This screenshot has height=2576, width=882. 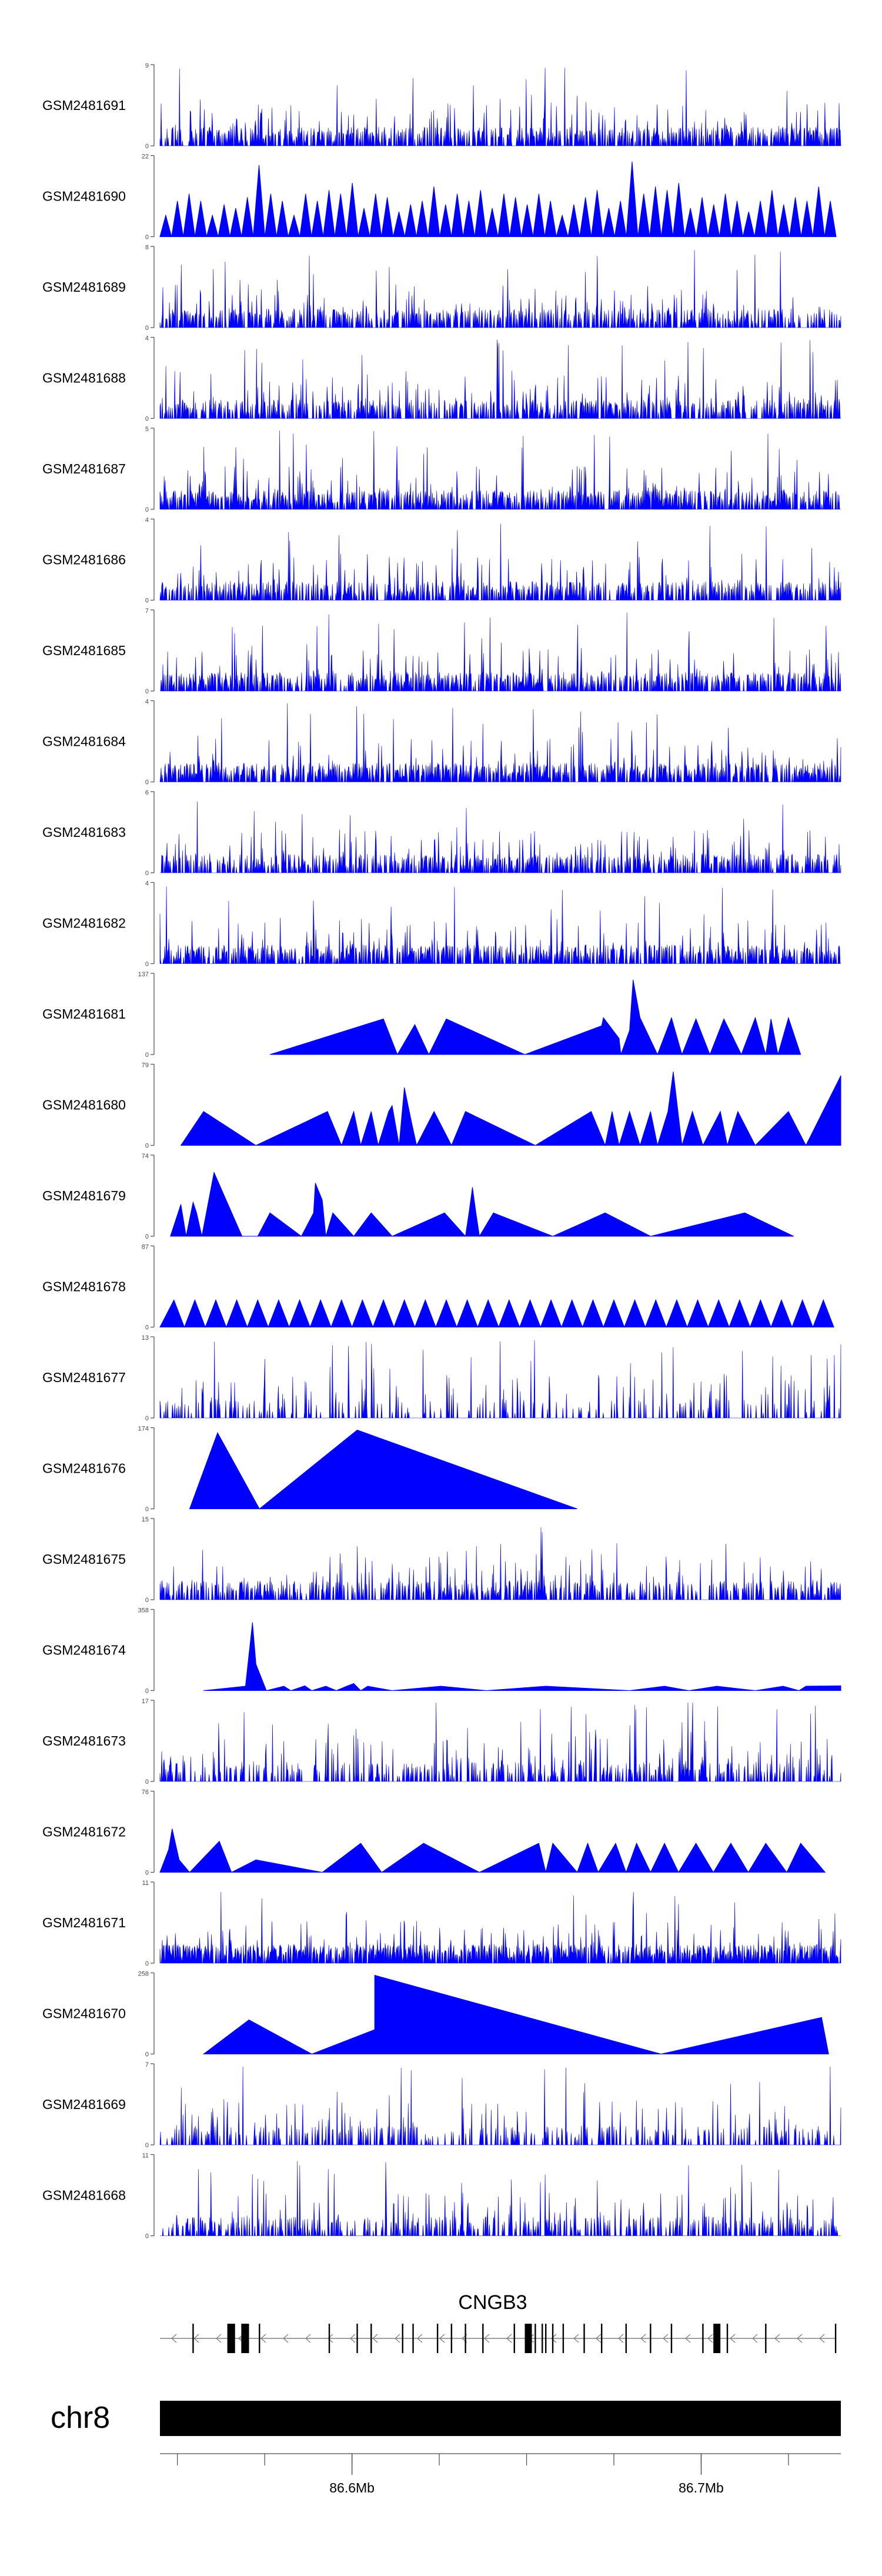 I want to click on y-axis-max-label: 7, so click(x=147, y=2064).